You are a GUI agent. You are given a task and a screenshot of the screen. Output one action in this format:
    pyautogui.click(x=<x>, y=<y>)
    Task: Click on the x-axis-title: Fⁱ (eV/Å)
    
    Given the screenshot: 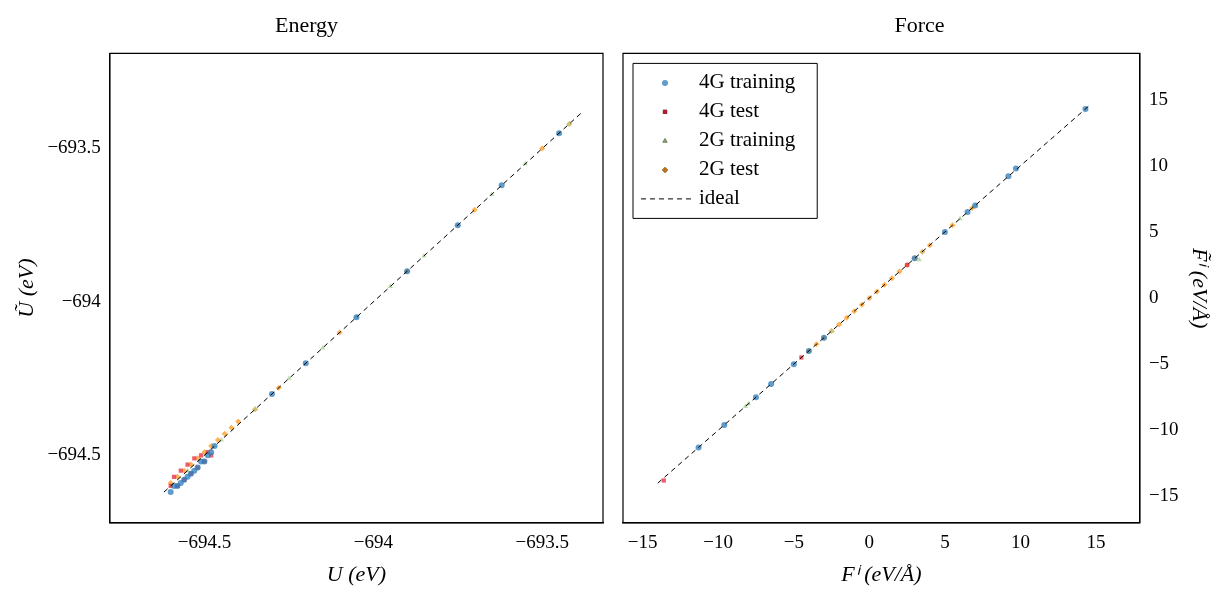 What is the action you would take?
    pyautogui.click(x=881, y=573)
    